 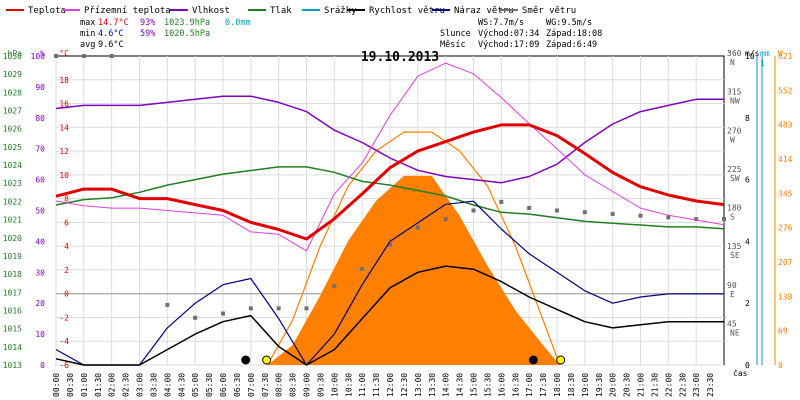 I want to click on rain-unit: mm, so click(x=765, y=53).